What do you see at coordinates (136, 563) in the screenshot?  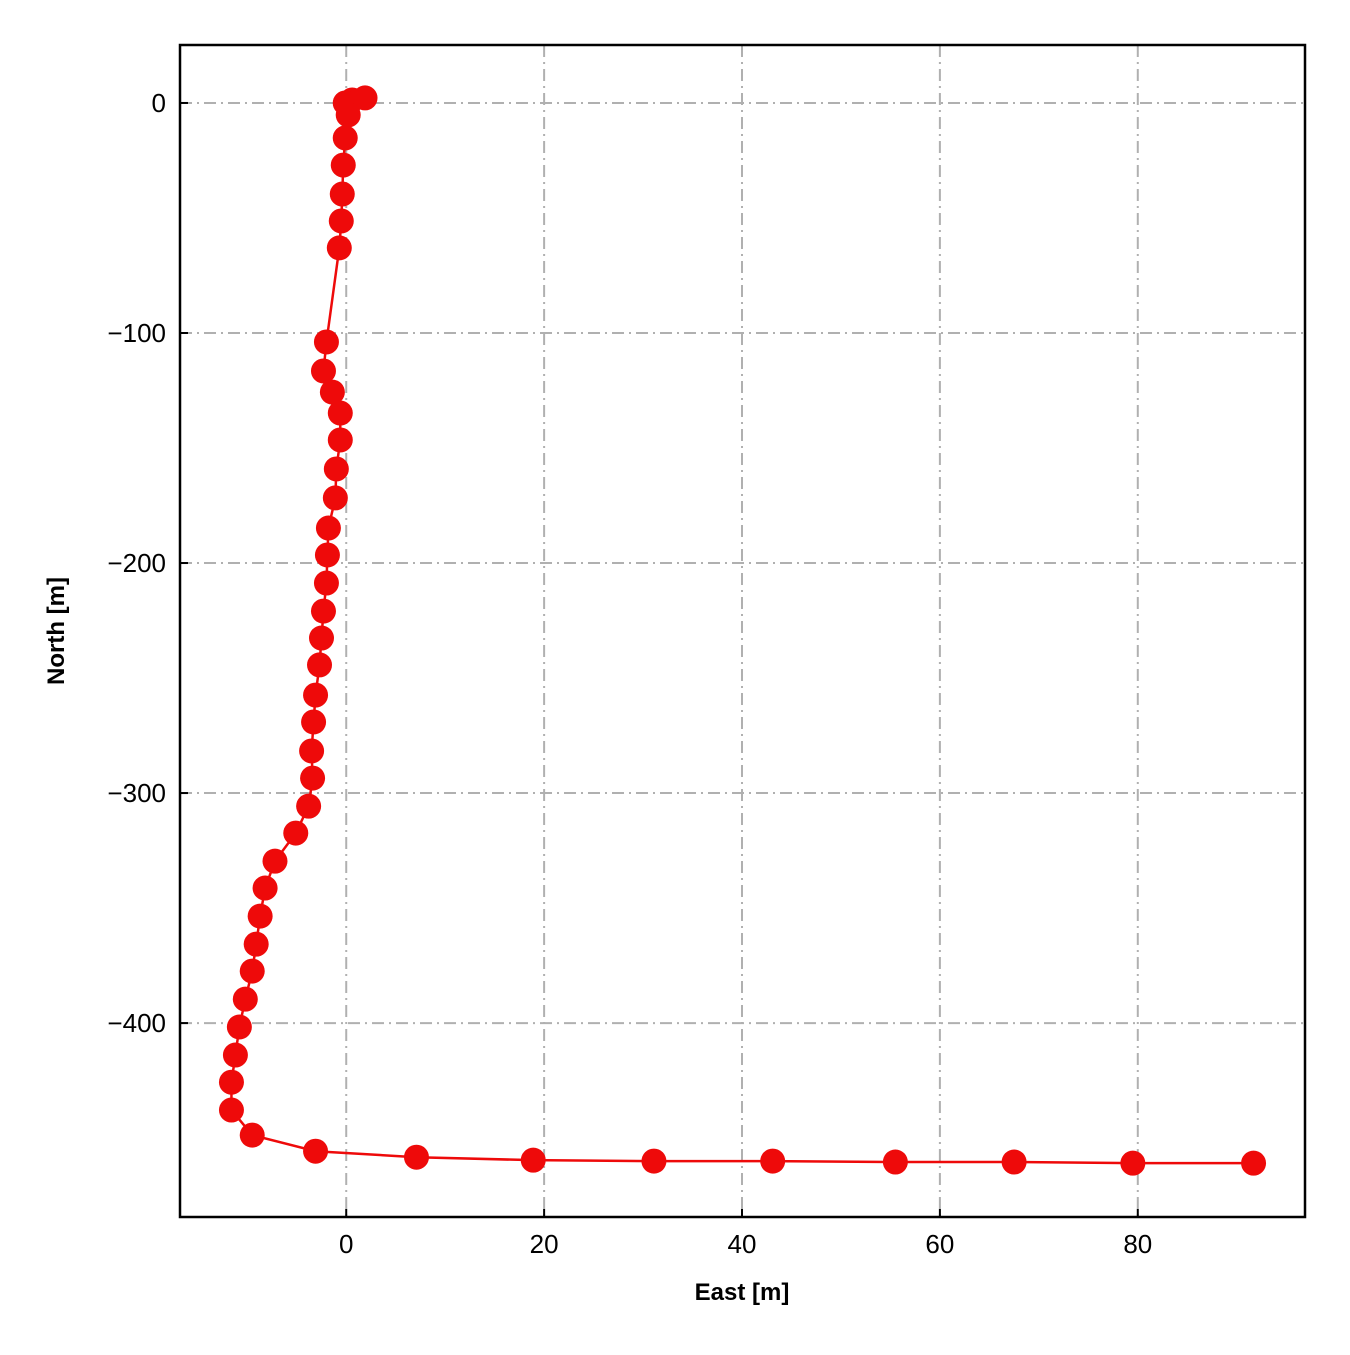 I see `y-tick-label: −200` at bounding box center [136, 563].